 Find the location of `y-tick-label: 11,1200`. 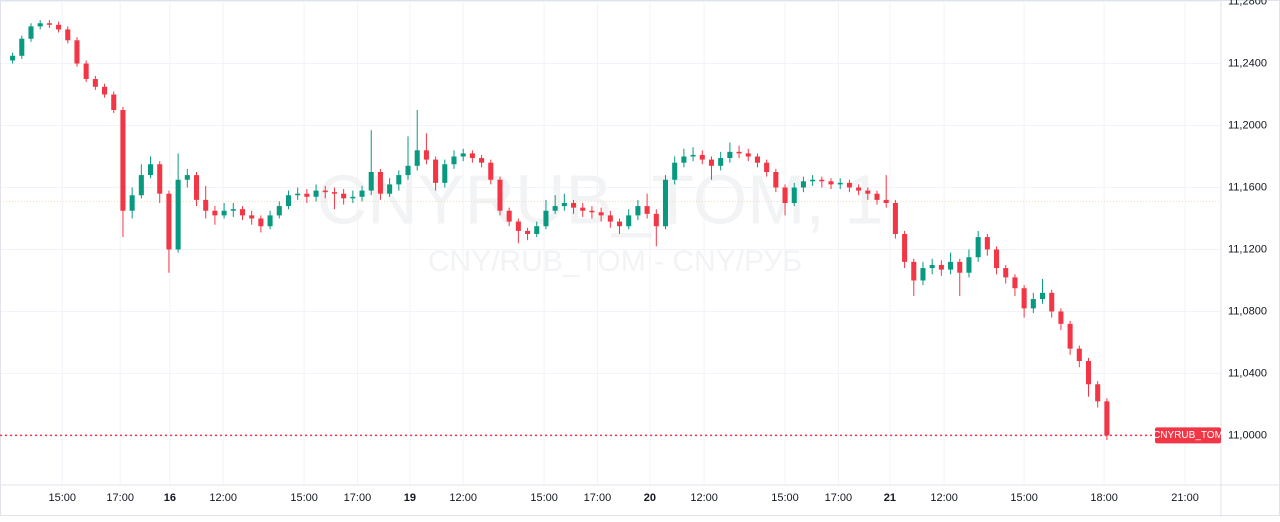

y-tick-label: 11,1200 is located at coordinates (1247, 249).